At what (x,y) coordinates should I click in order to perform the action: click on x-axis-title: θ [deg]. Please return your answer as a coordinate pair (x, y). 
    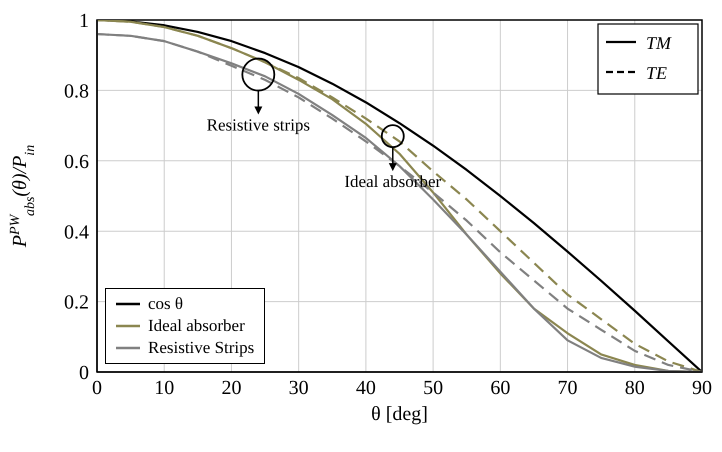
    Looking at the image, I should click on (399, 414).